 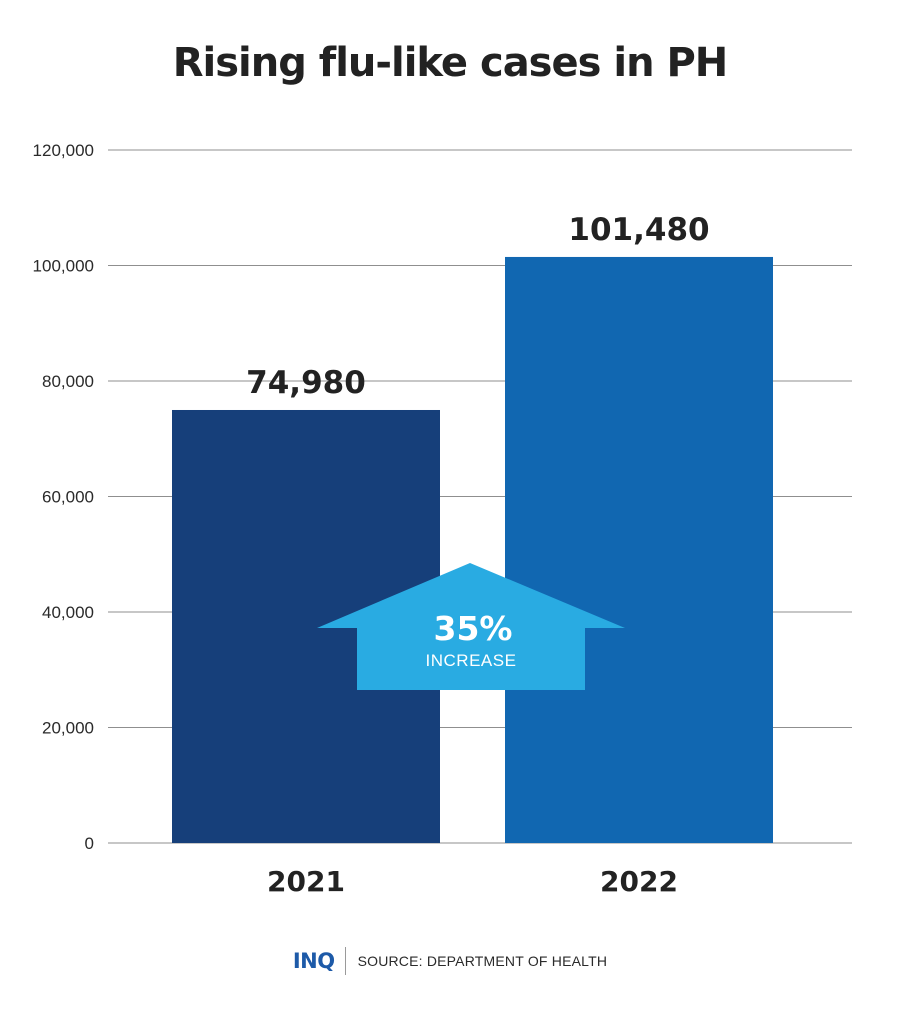 I want to click on source-note: SOURCE: DEPARTMENT OF HEALTH, so click(x=482, y=961).